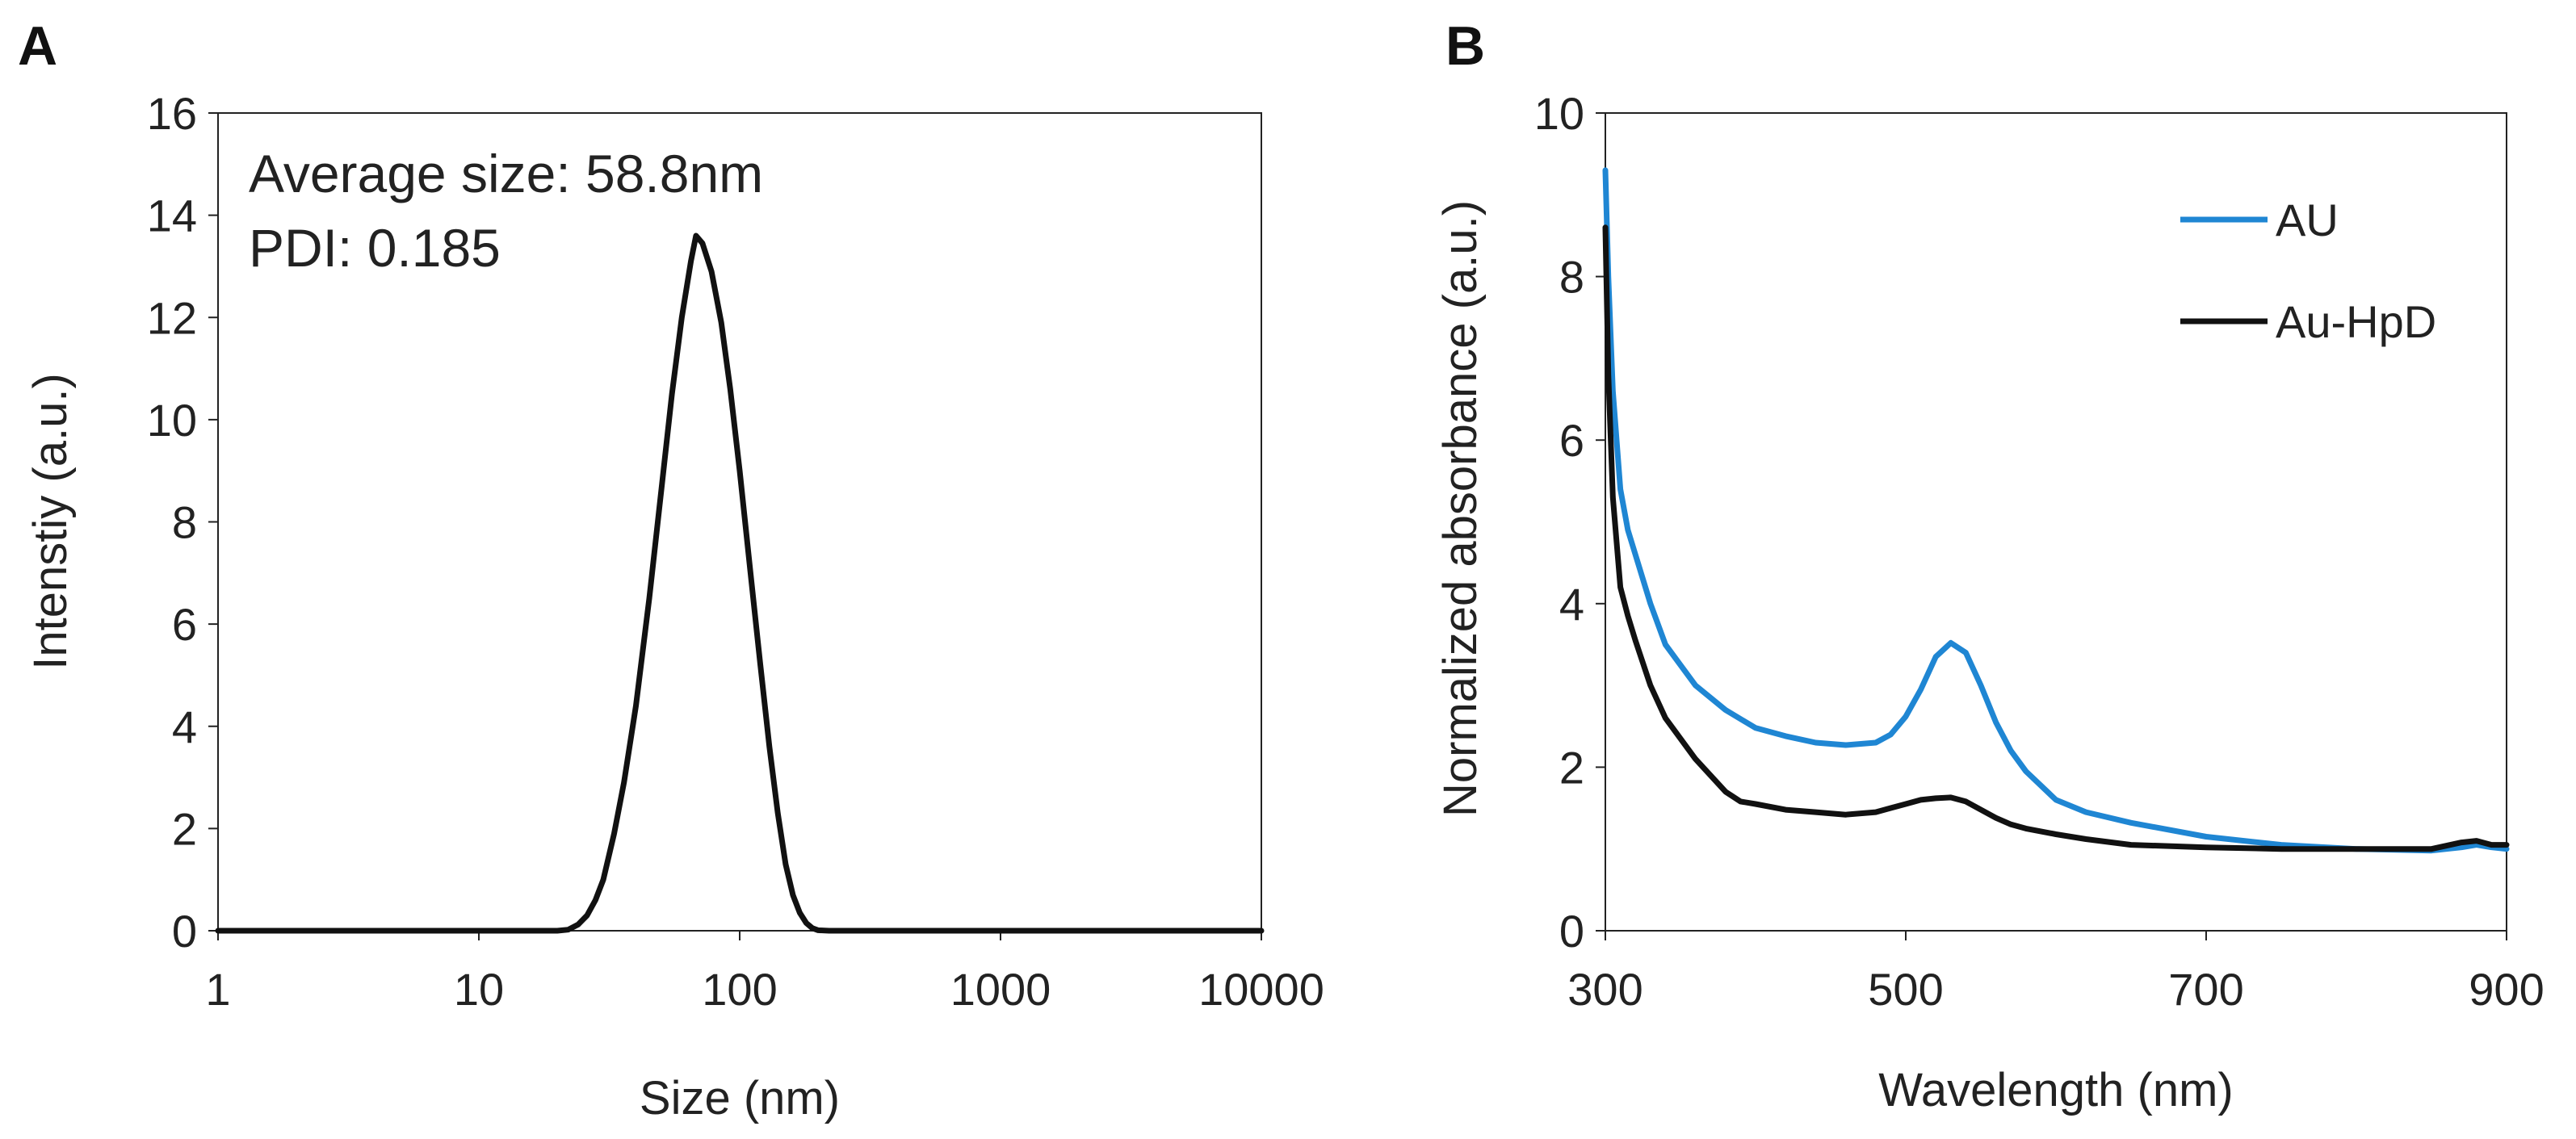 The width and height of the screenshot is (2576, 1139). Describe the element at coordinates (1559, 113) in the screenshot. I see `panel-b-y-tick-label: 10` at that location.